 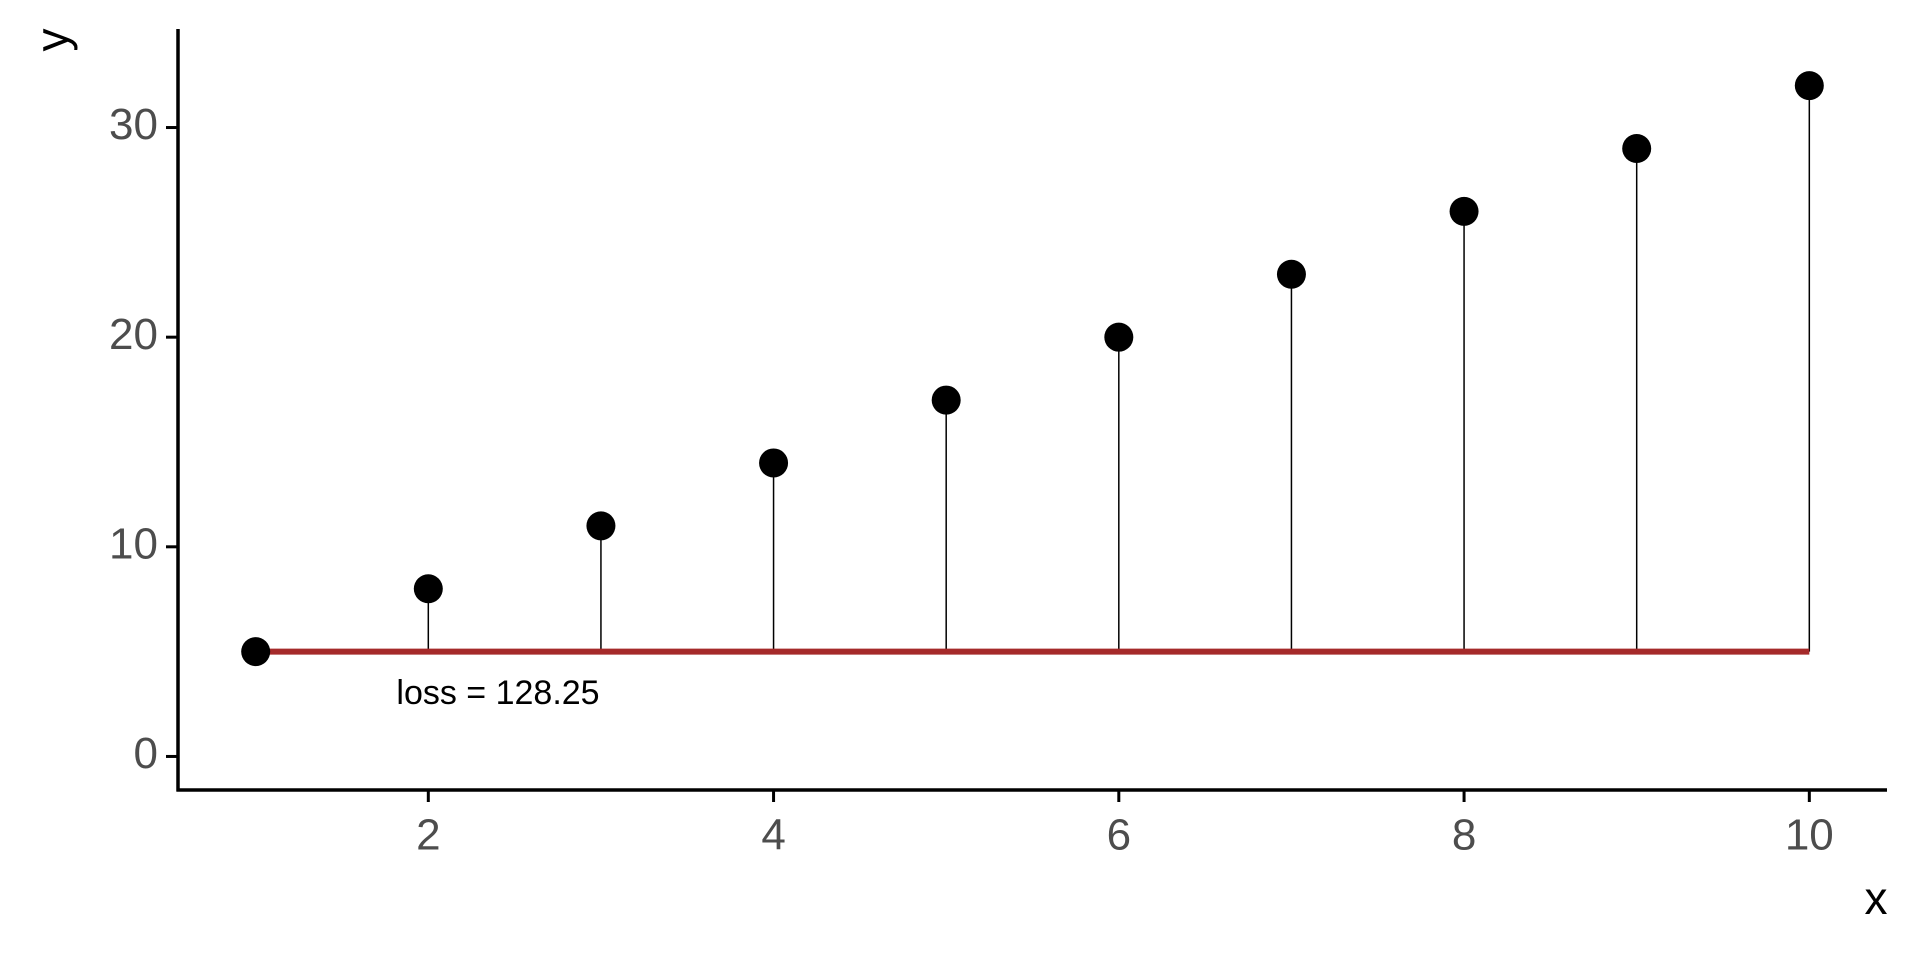 What do you see at coordinates (1119, 835) in the screenshot?
I see `x-tick-label: 6` at bounding box center [1119, 835].